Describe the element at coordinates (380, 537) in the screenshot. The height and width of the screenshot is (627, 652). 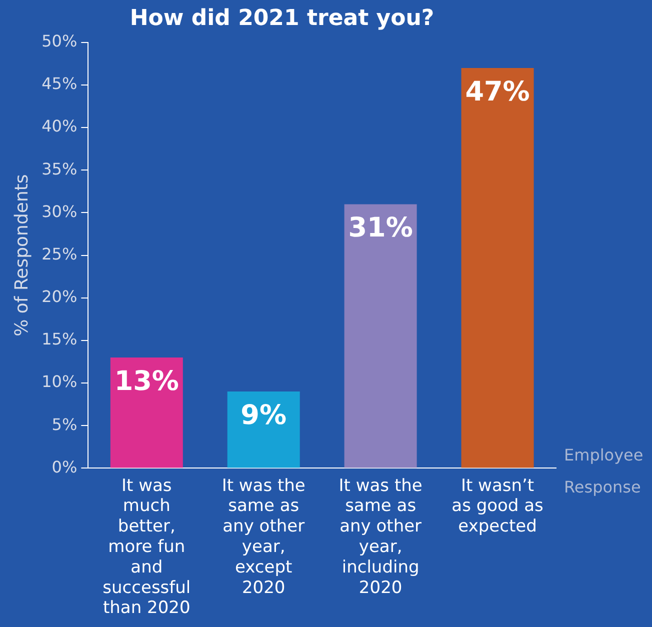
I see `x-tick-label: It was the same as any other year, including 2020` at that location.